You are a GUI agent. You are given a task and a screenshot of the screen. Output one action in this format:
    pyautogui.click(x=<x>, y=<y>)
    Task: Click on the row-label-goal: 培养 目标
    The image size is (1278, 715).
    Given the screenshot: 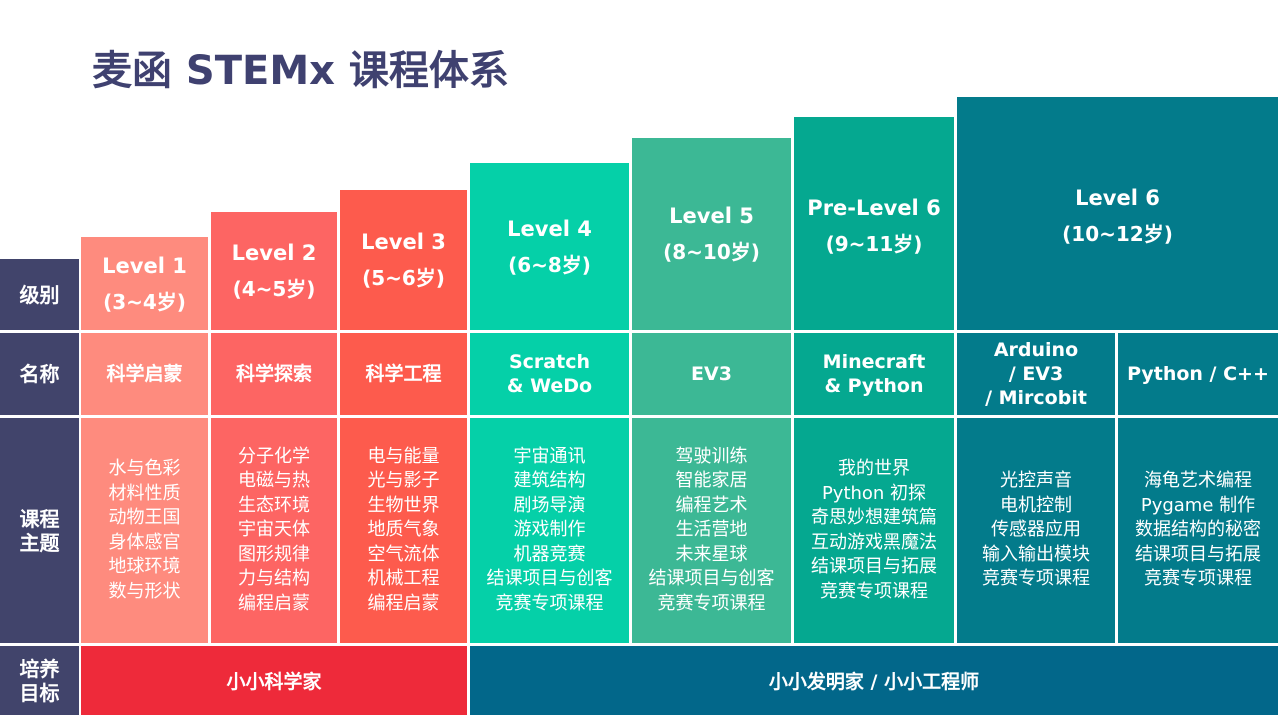 What is the action you would take?
    pyautogui.click(x=39, y=680)
    